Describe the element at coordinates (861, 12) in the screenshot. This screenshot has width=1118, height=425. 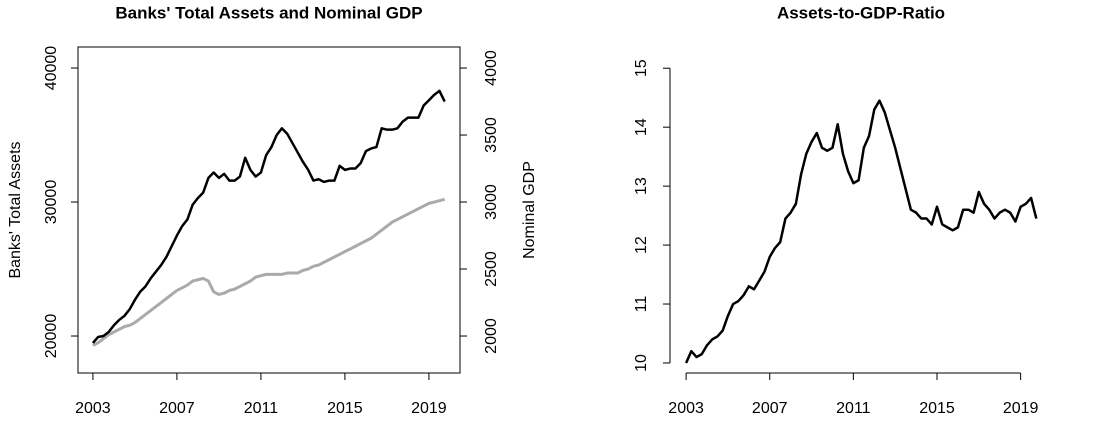
I see `chart-title: Assets-to-GDP-Ratio` at that location.